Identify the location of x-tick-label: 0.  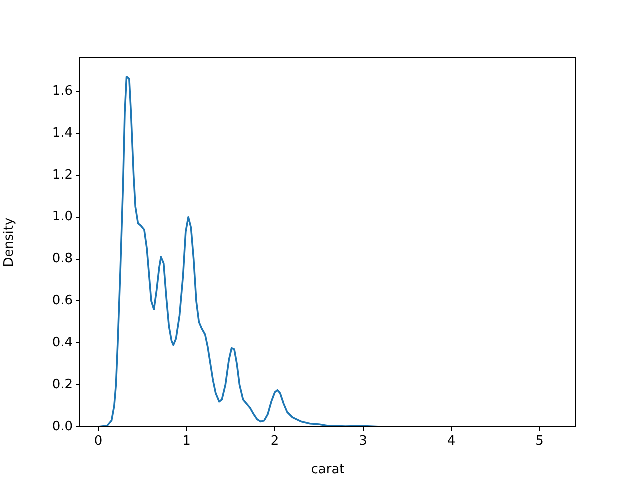
(98, 442).